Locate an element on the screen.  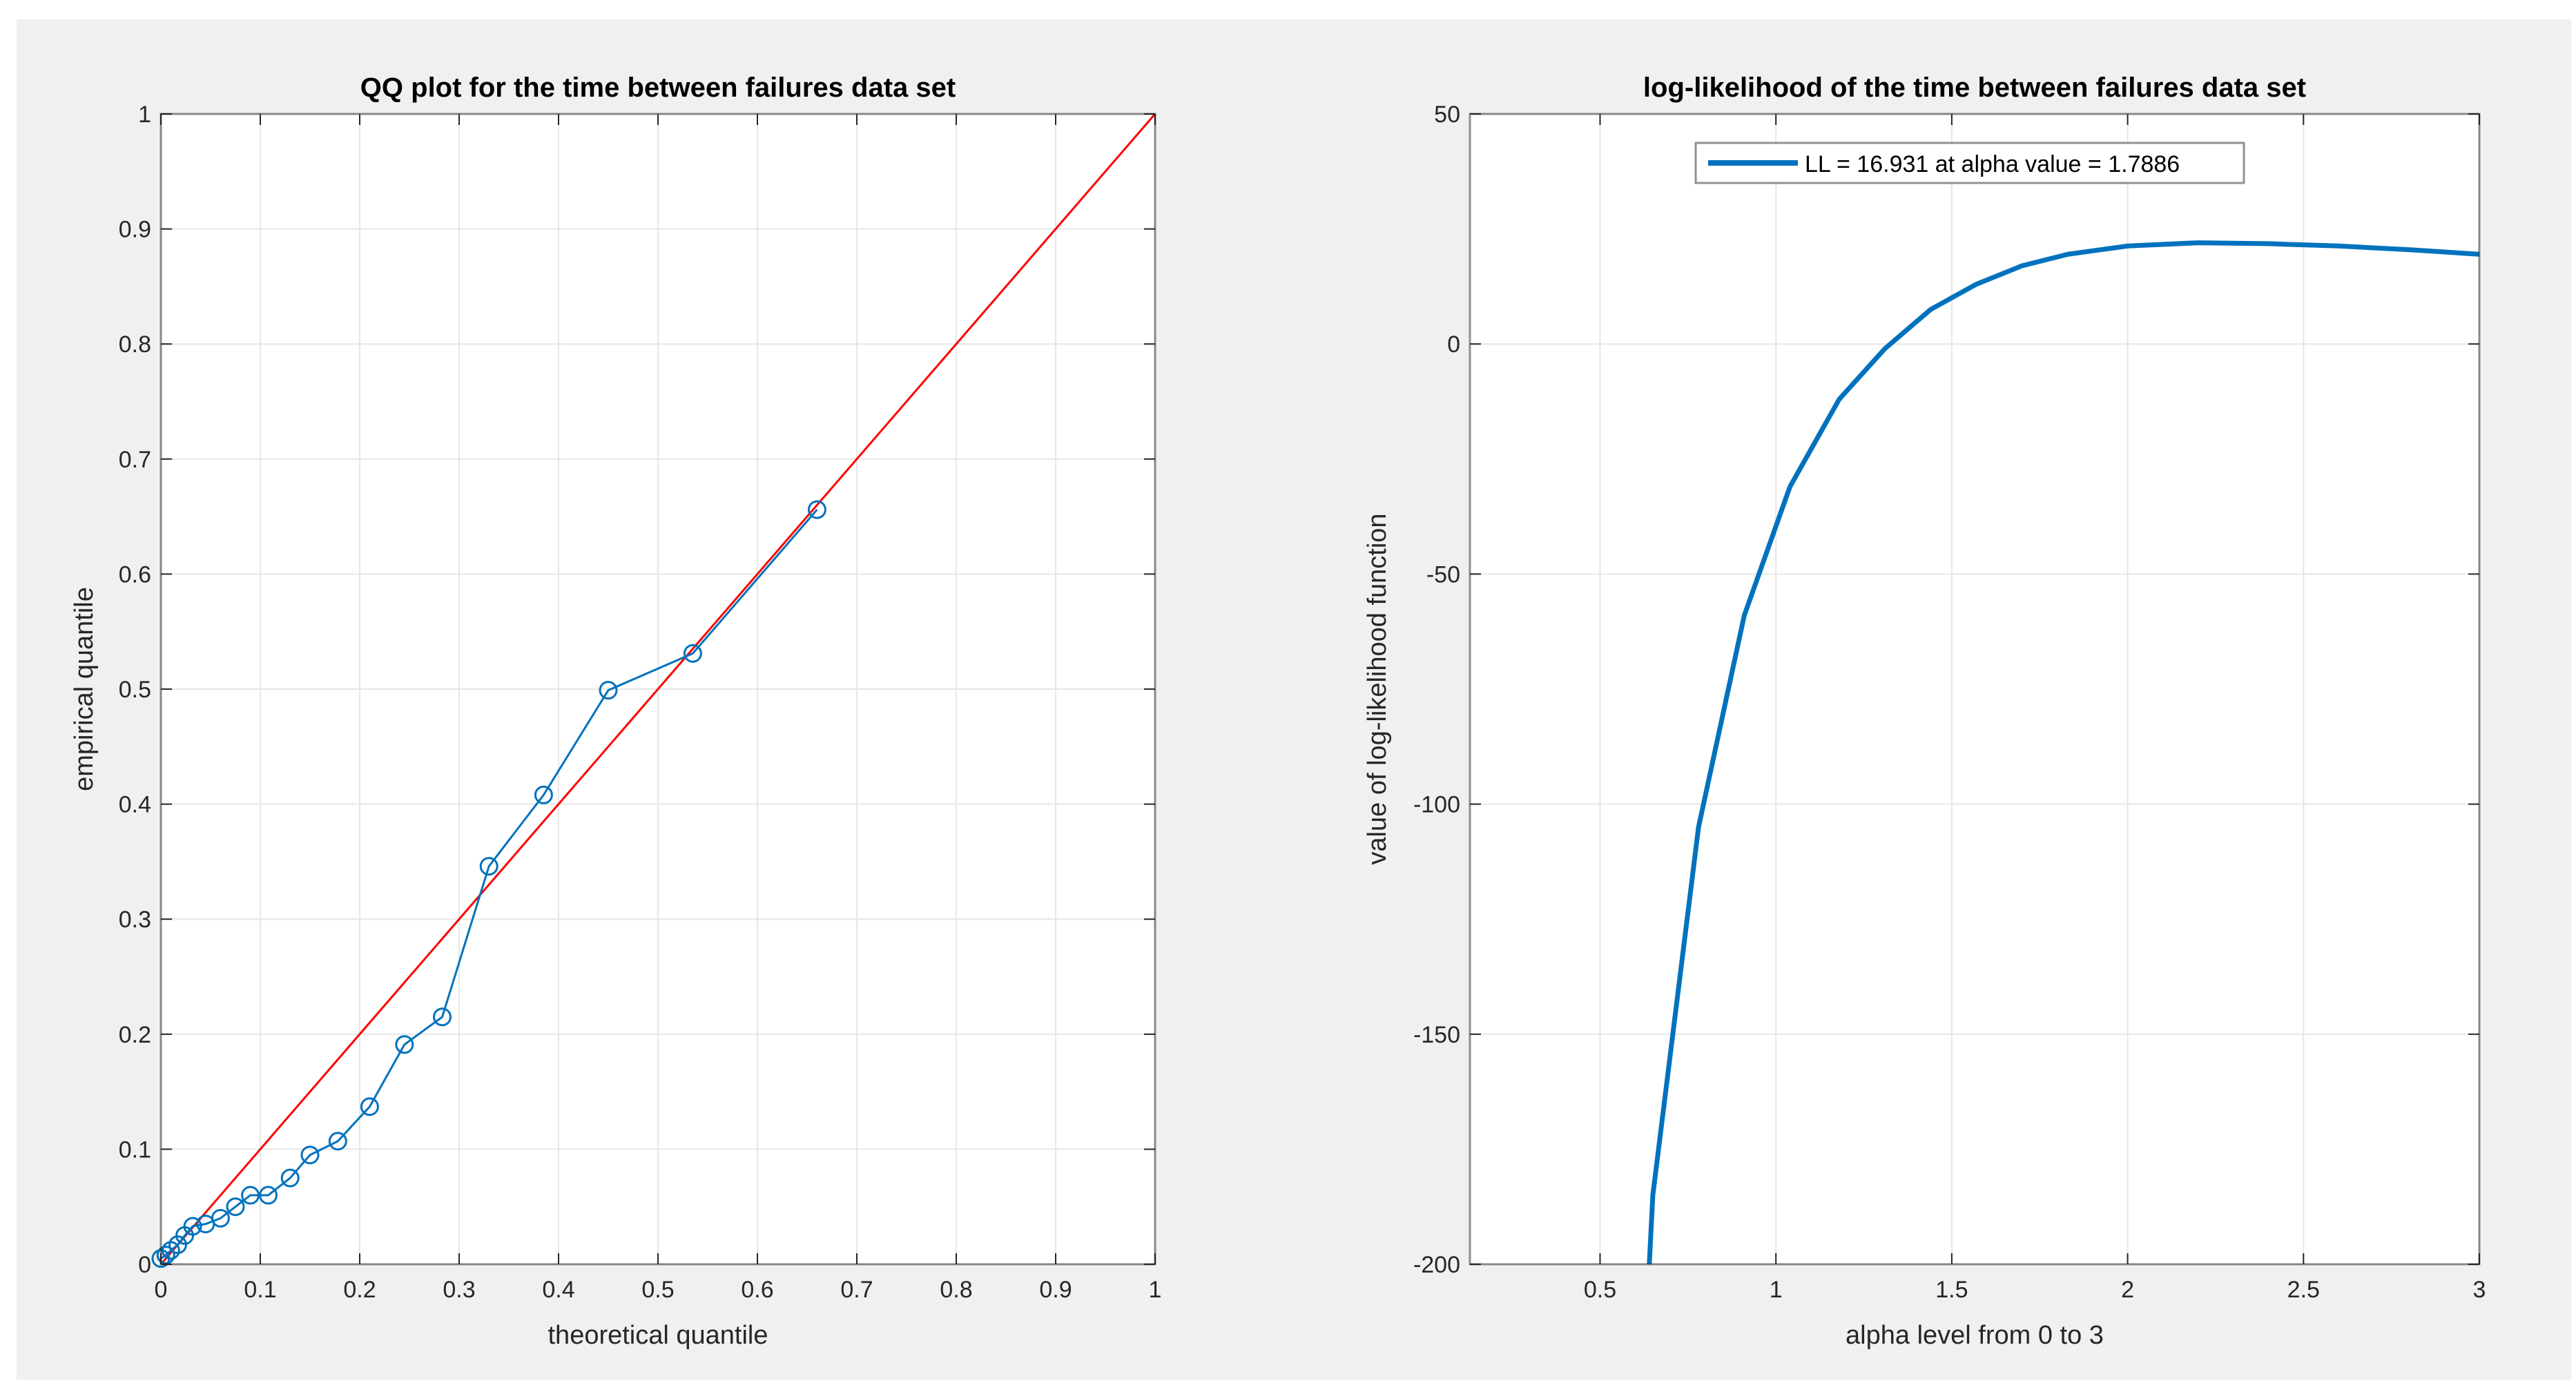
y-tick-label: 50 is located at coordinates (1447, 115).